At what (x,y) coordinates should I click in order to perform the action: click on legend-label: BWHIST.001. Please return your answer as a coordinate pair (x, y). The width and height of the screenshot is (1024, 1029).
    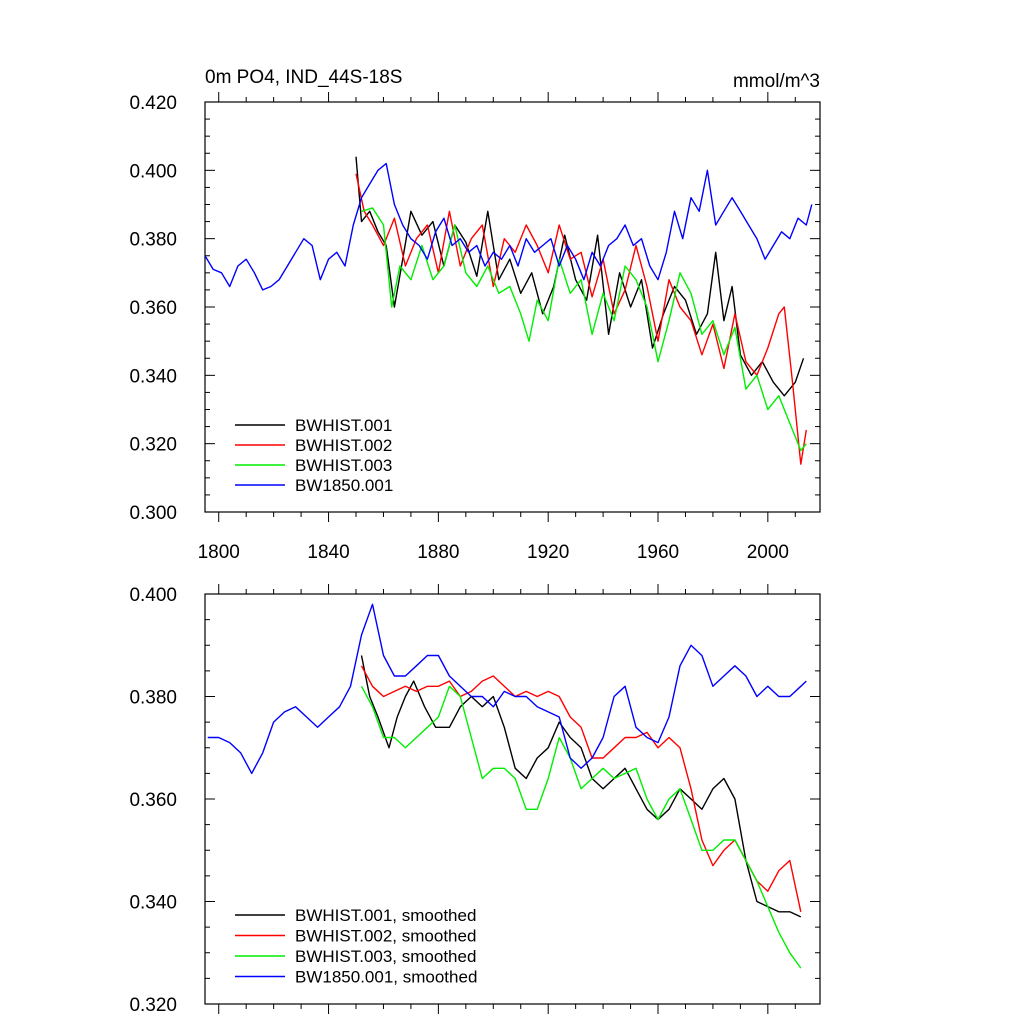
    Looking at the image, I should click on (343, 425).